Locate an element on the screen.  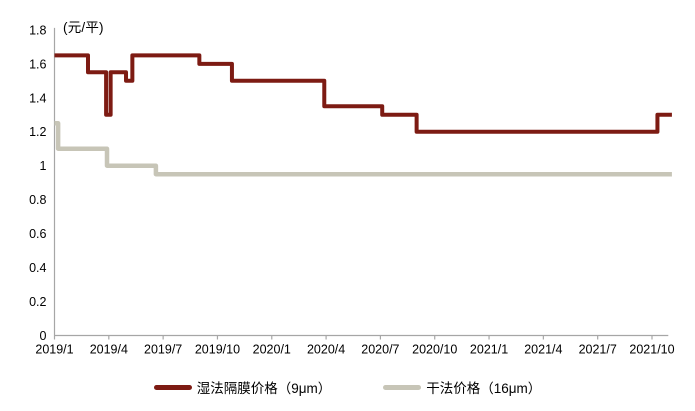
y-tick-label: 1.4 is located at coordinates (37, 98).